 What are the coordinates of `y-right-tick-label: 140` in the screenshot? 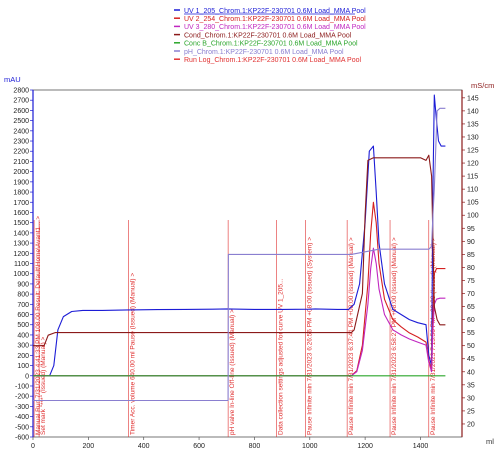 It's located at (473, 111).